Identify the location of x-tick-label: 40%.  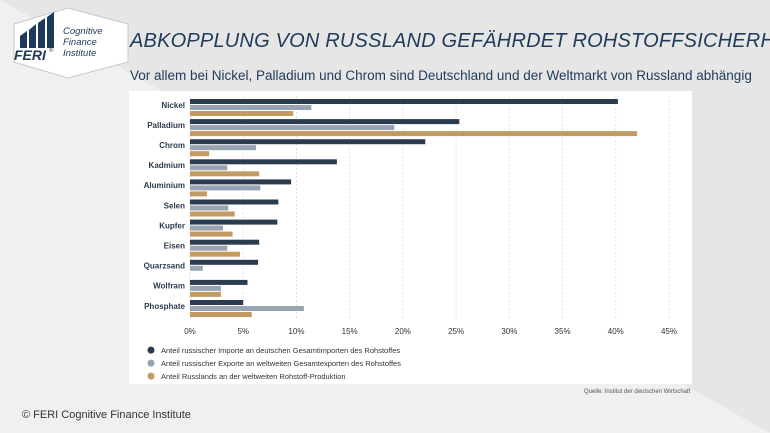
(616, 331).